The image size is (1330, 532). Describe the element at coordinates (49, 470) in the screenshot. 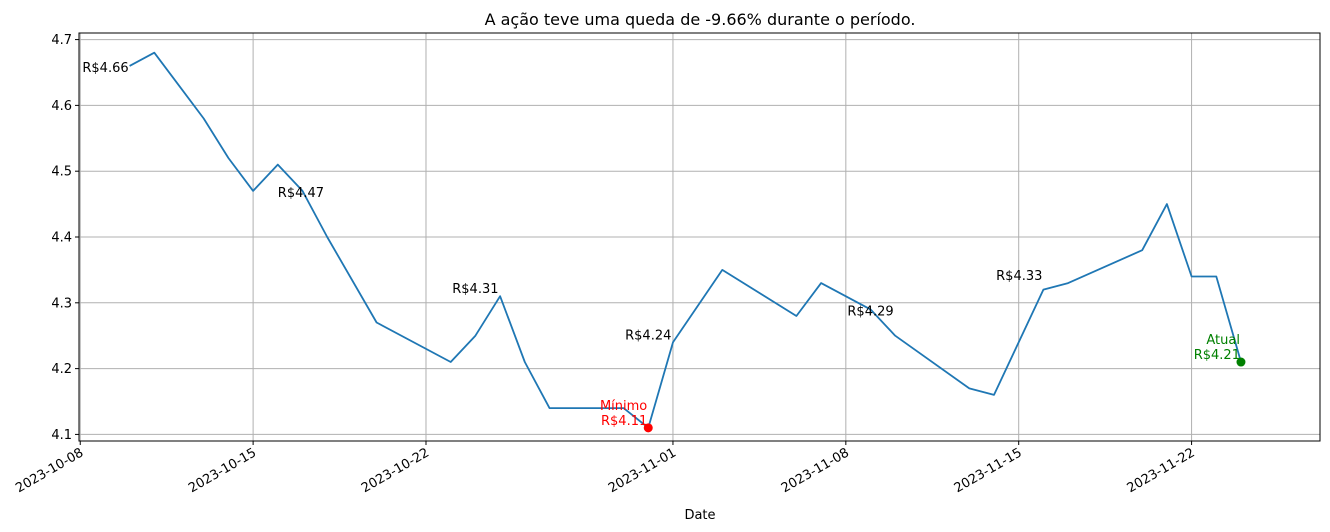

I see `x-tick-label: 2023-10-08` at that location.